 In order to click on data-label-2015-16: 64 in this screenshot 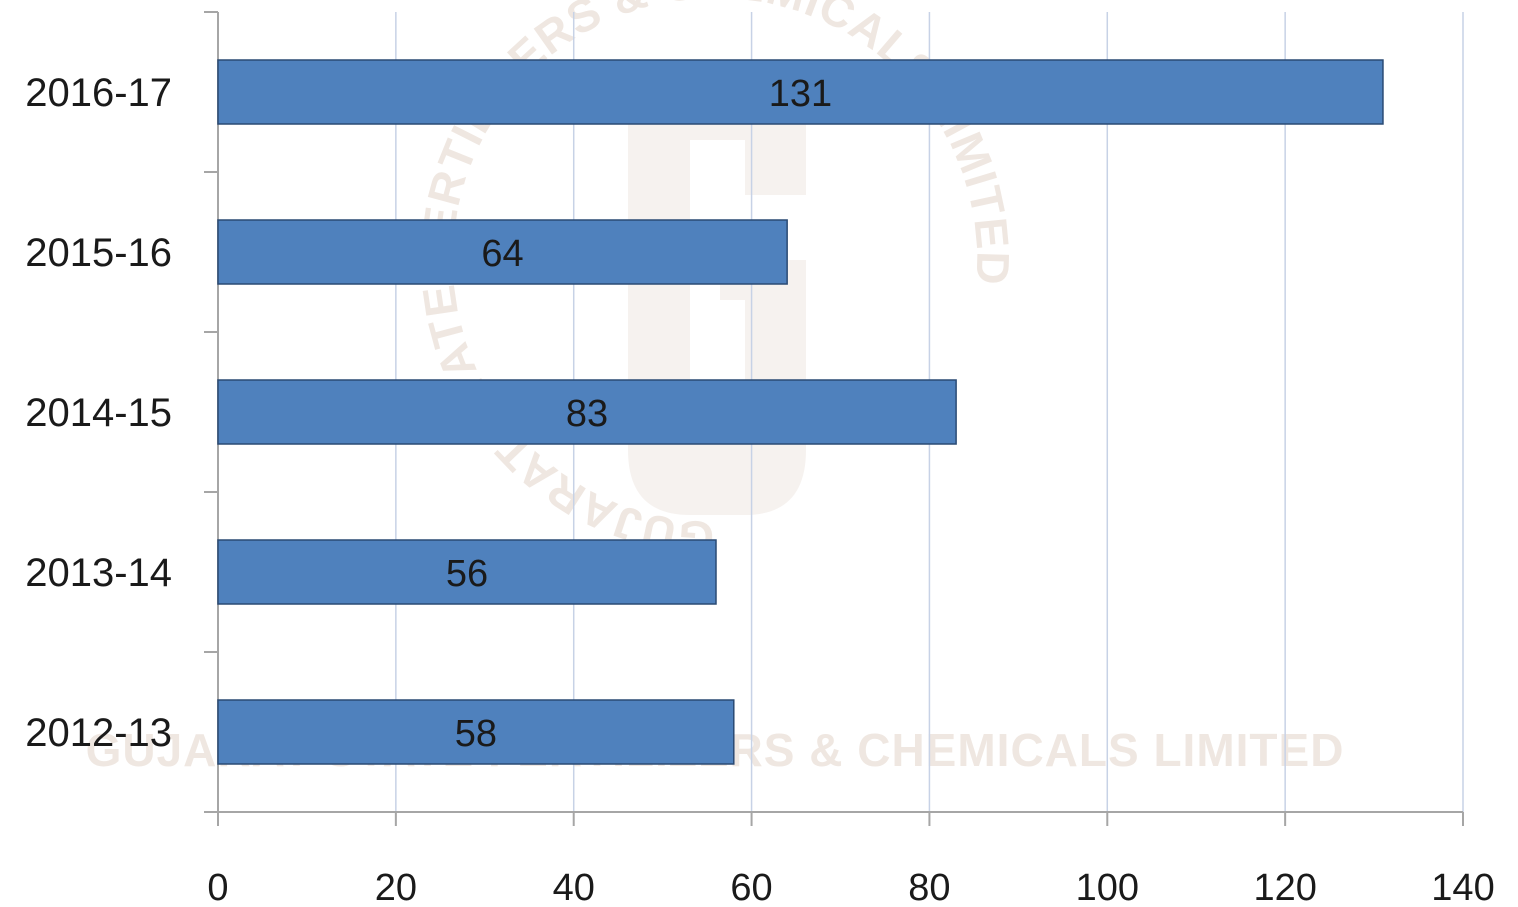, I will do `click(502, 254)`.